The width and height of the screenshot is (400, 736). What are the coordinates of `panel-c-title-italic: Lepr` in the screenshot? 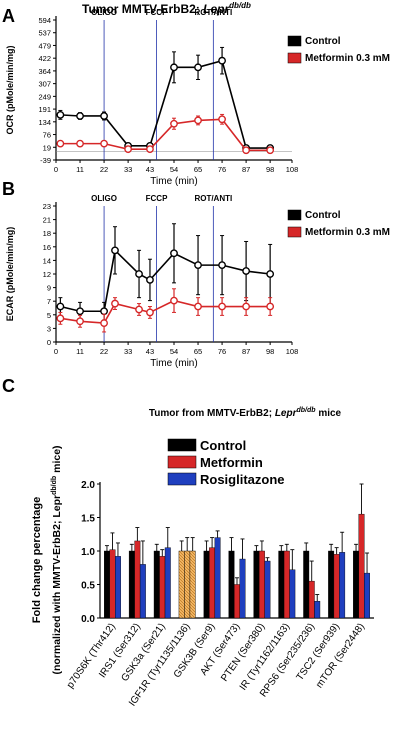 It's located at (286, 413).